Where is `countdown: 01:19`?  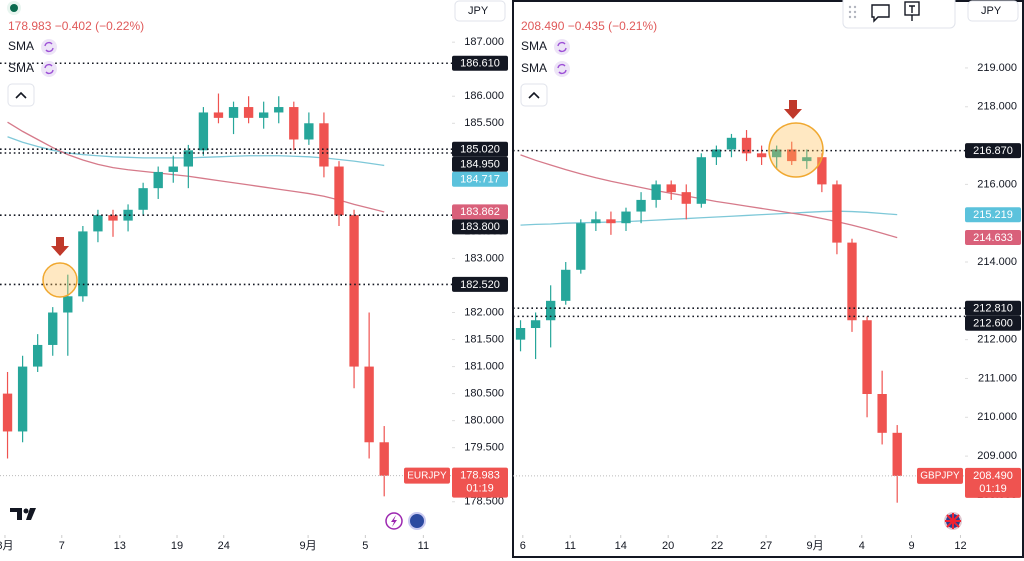
countdown: 01:19 is located at coordinates (480, 489).